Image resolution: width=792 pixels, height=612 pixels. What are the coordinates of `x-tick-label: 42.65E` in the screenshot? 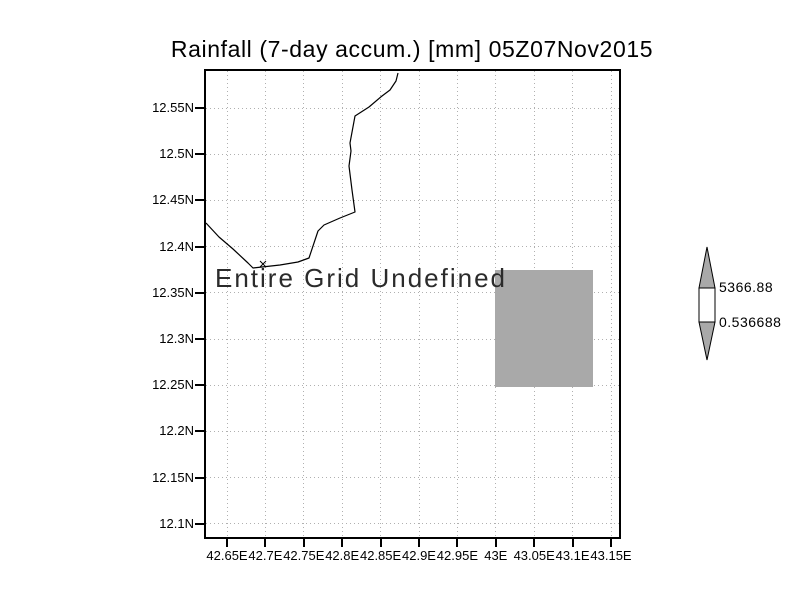 It's located at (227, 555).